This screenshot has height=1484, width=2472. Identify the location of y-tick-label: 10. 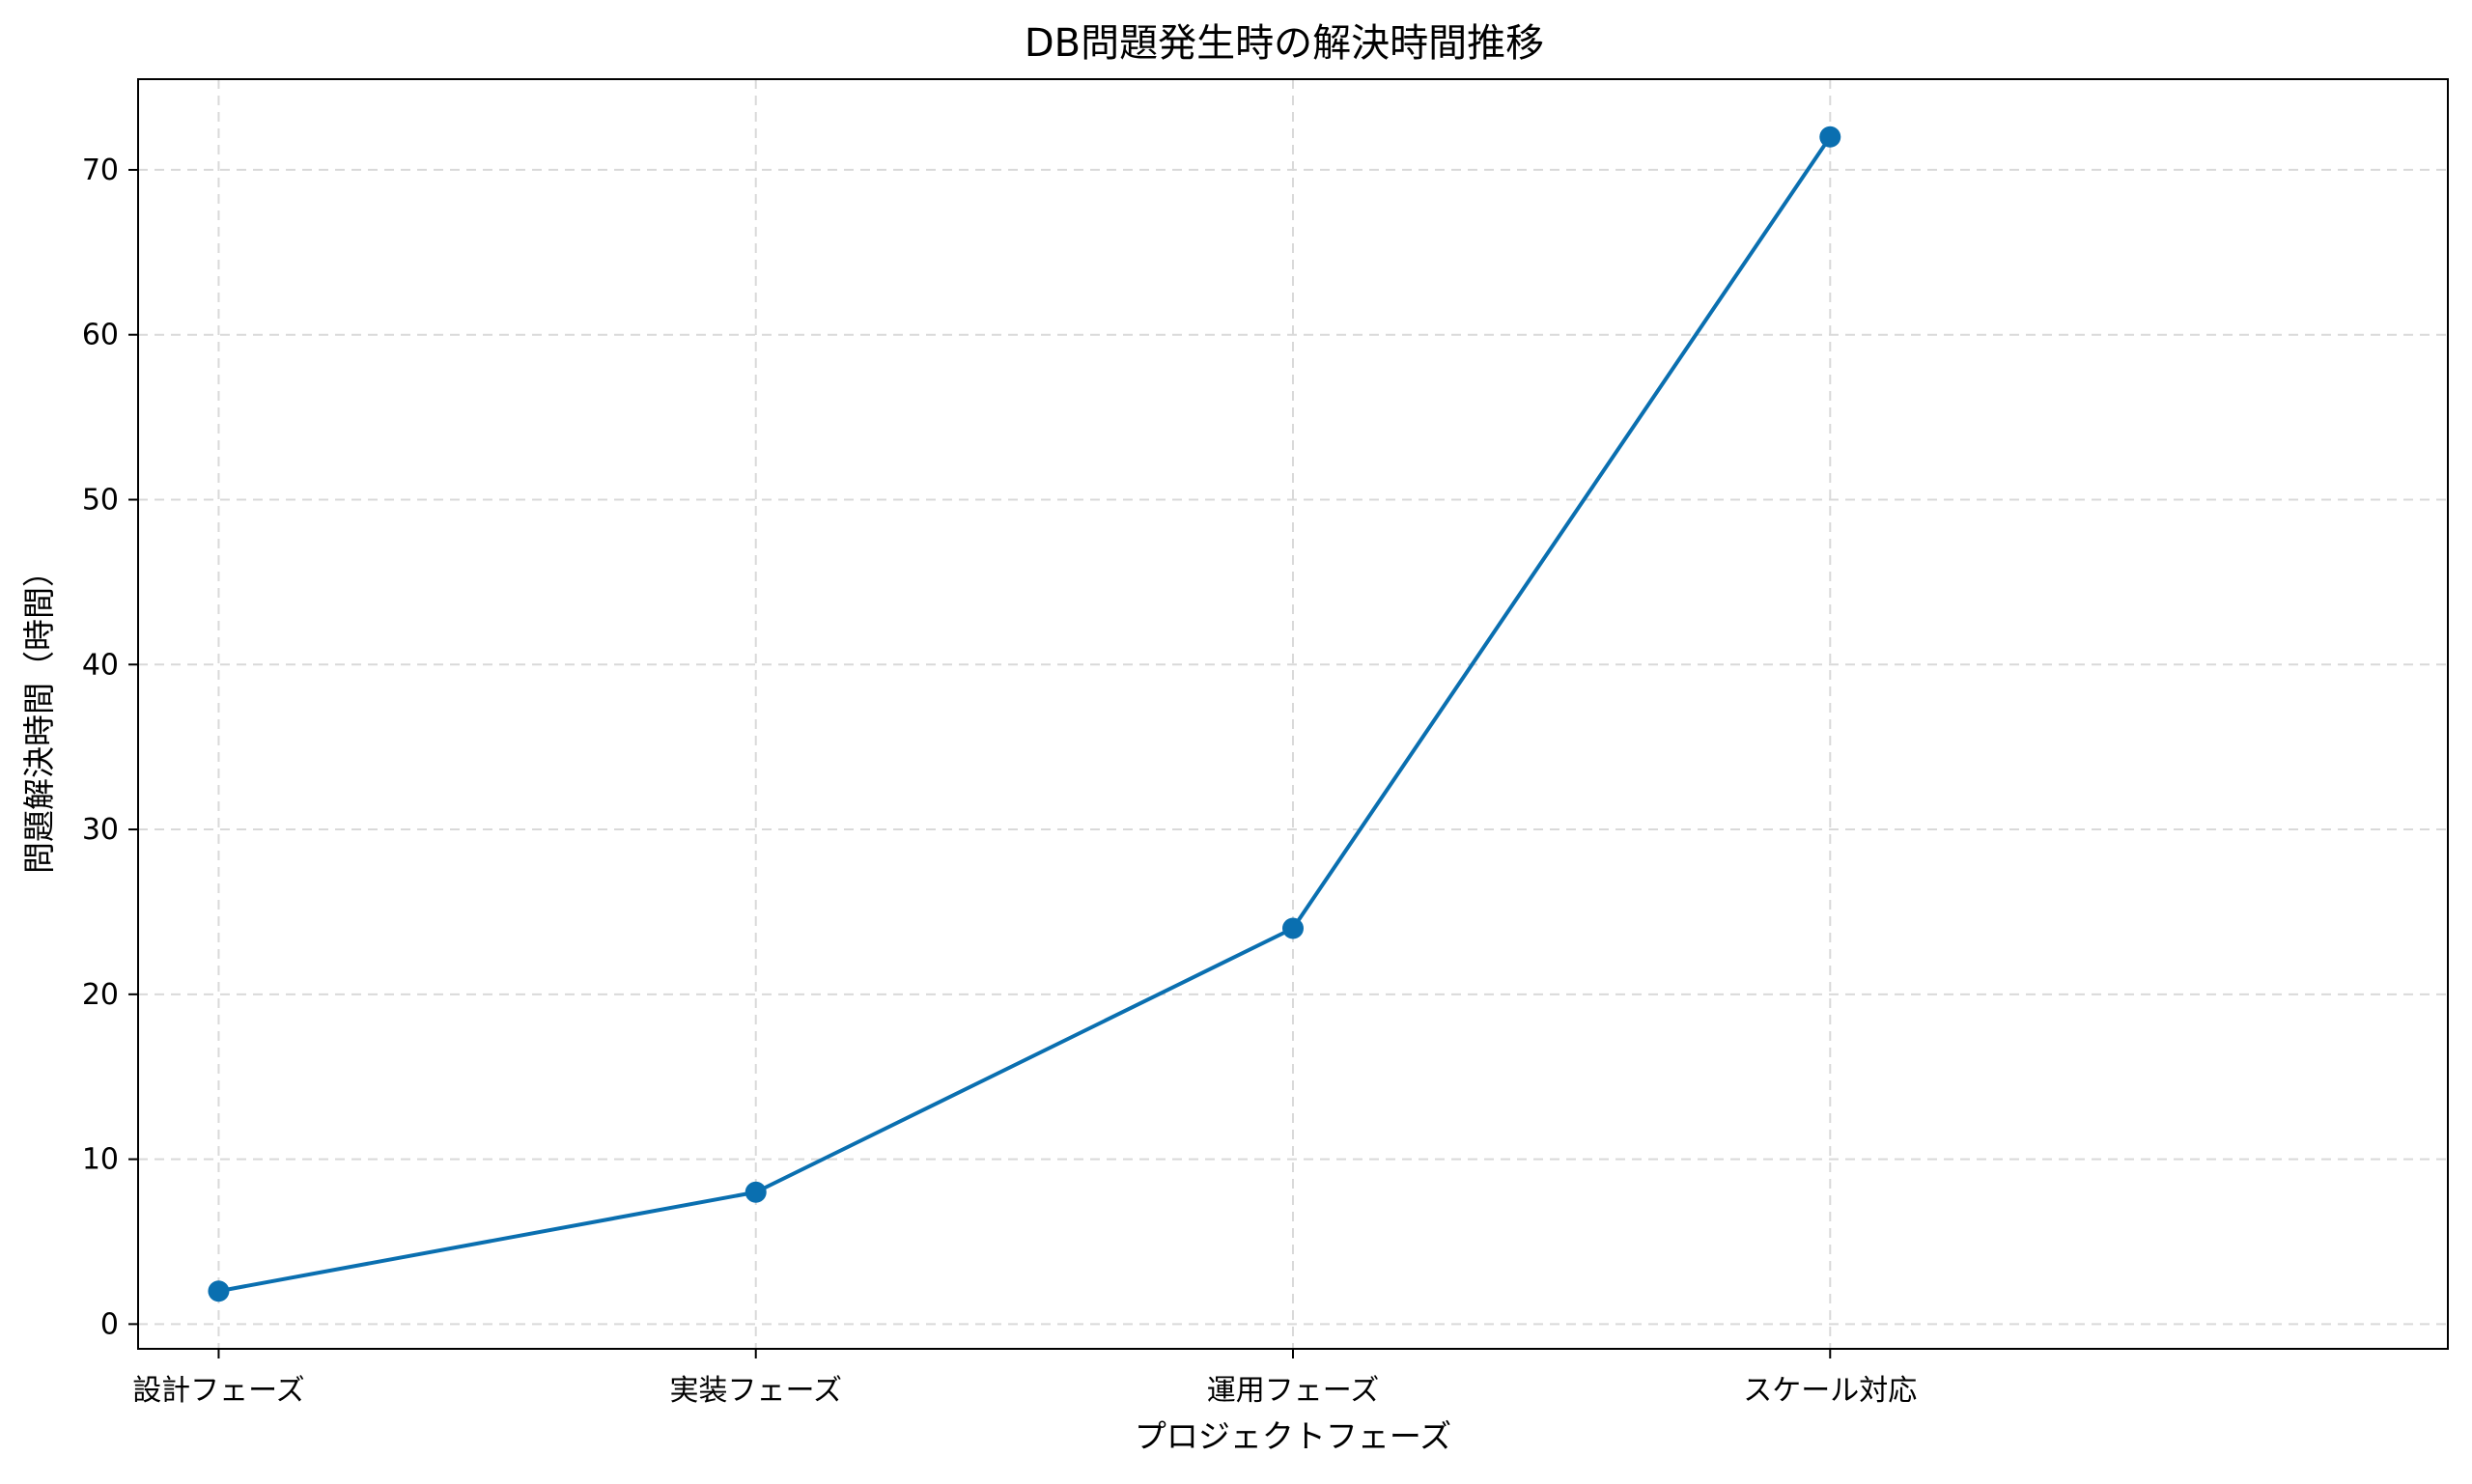
(100, 1160).